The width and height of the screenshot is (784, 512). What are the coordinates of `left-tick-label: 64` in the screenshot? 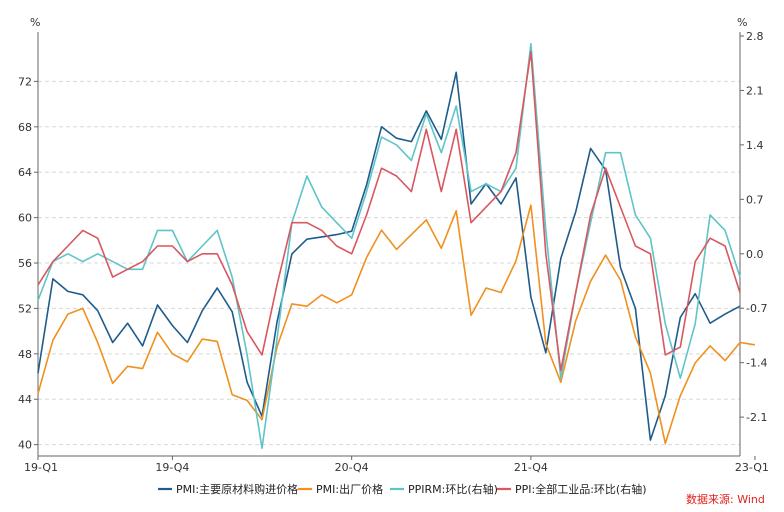 It's located at (25, 172).